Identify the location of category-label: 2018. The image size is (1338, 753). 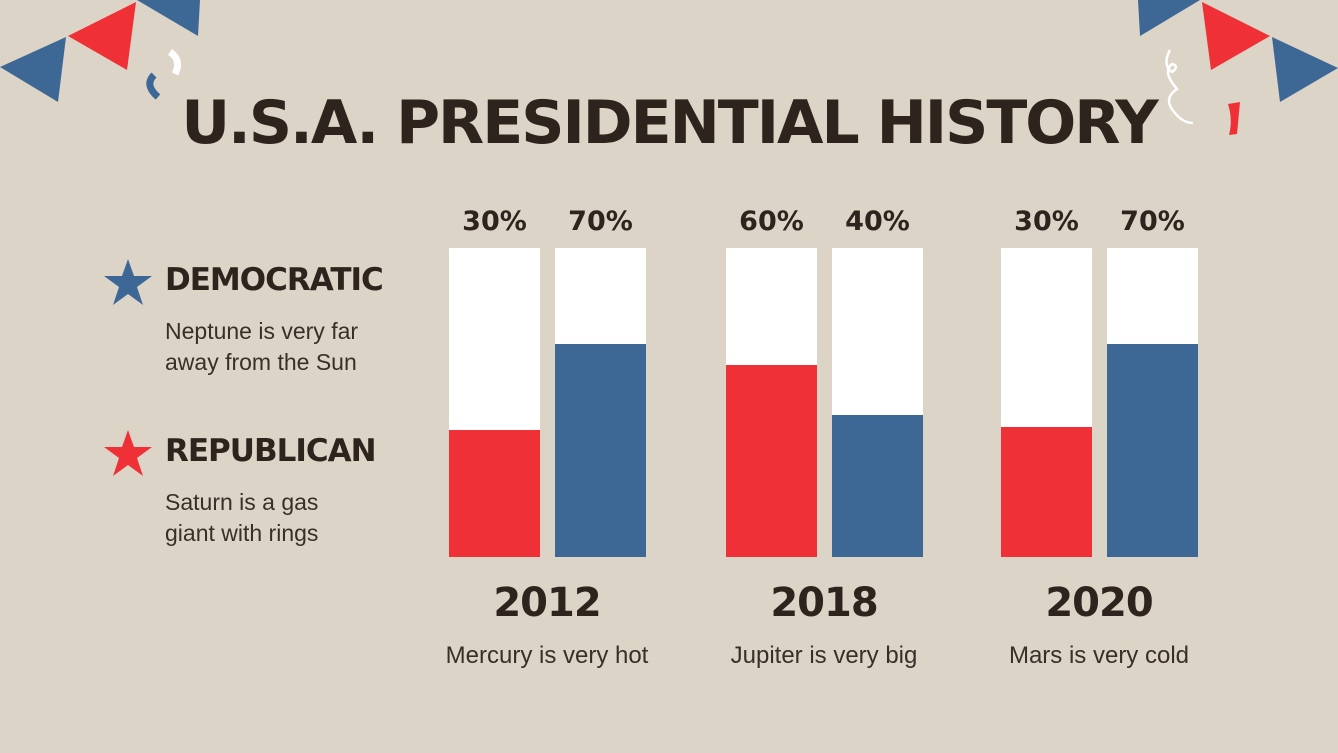
(824, 603).